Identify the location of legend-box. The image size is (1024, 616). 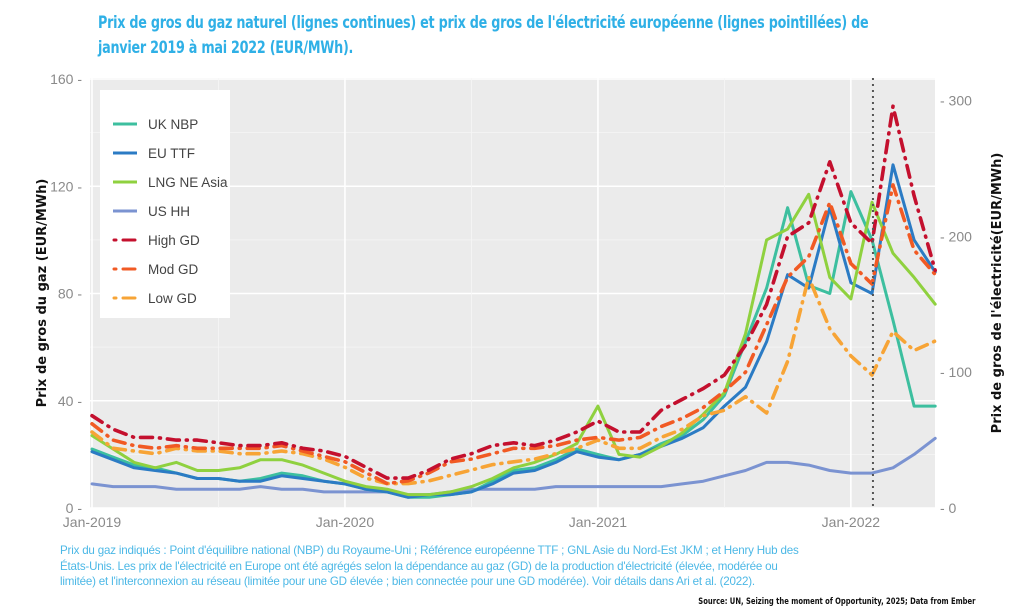
(165, 204).